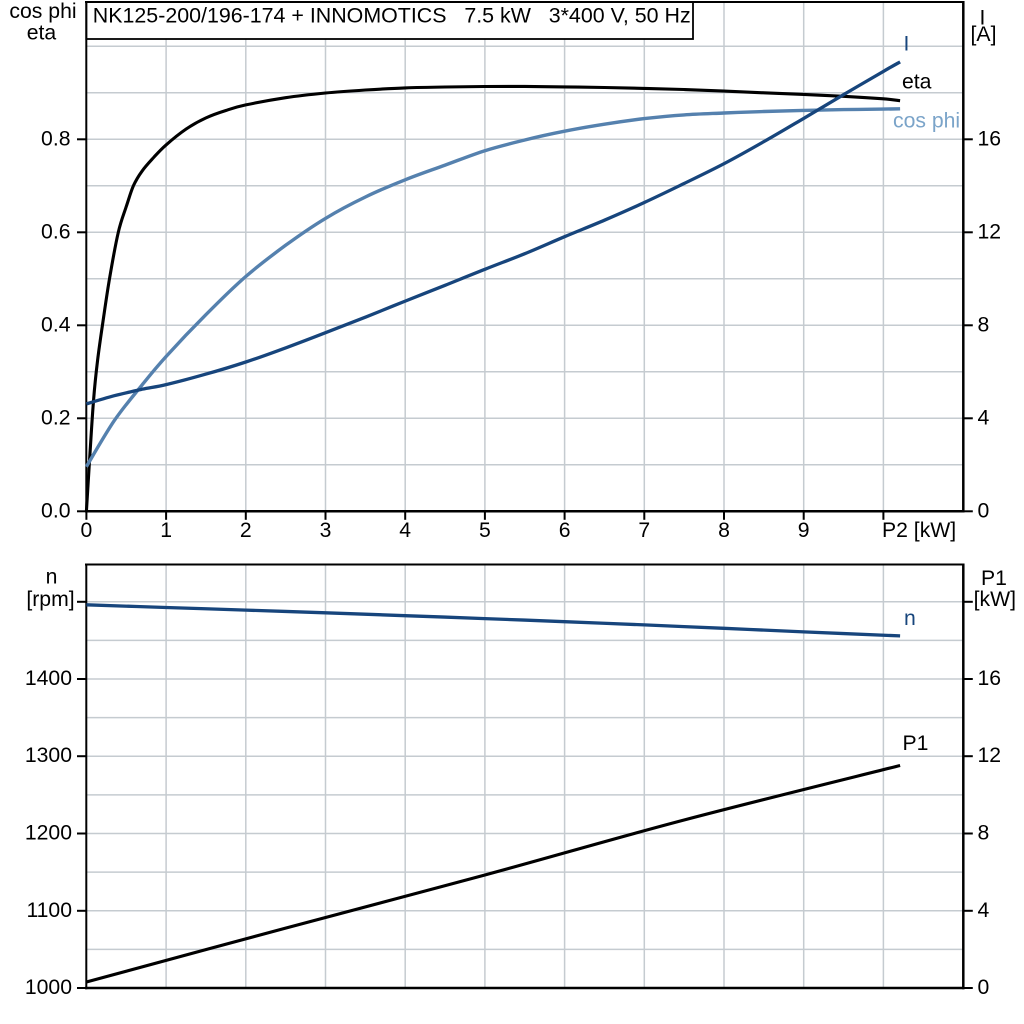 Image resolution: width=1024 pixels, height=1024 pixels. Describe the element at coordinates (166, 530) in the screenshot. I see `svg-text: 1` at that location.